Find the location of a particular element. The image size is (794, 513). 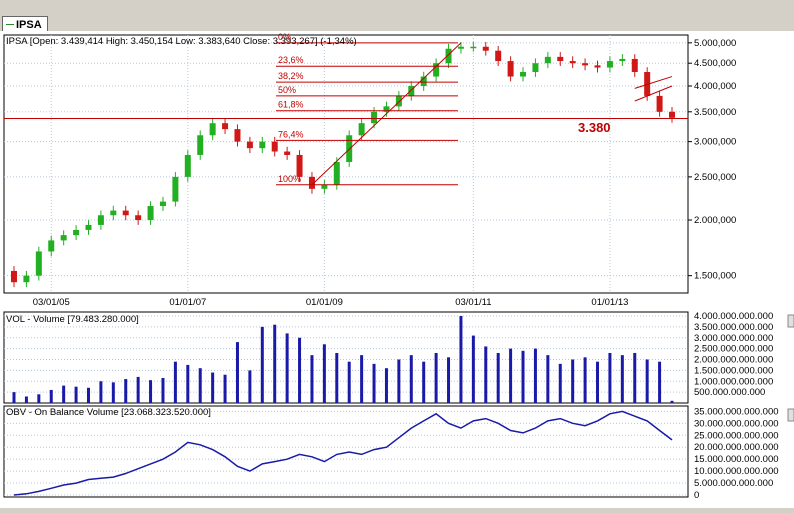

volume-ytick-label: 4.000.000.000.000 is located at coordinates (733, 316).